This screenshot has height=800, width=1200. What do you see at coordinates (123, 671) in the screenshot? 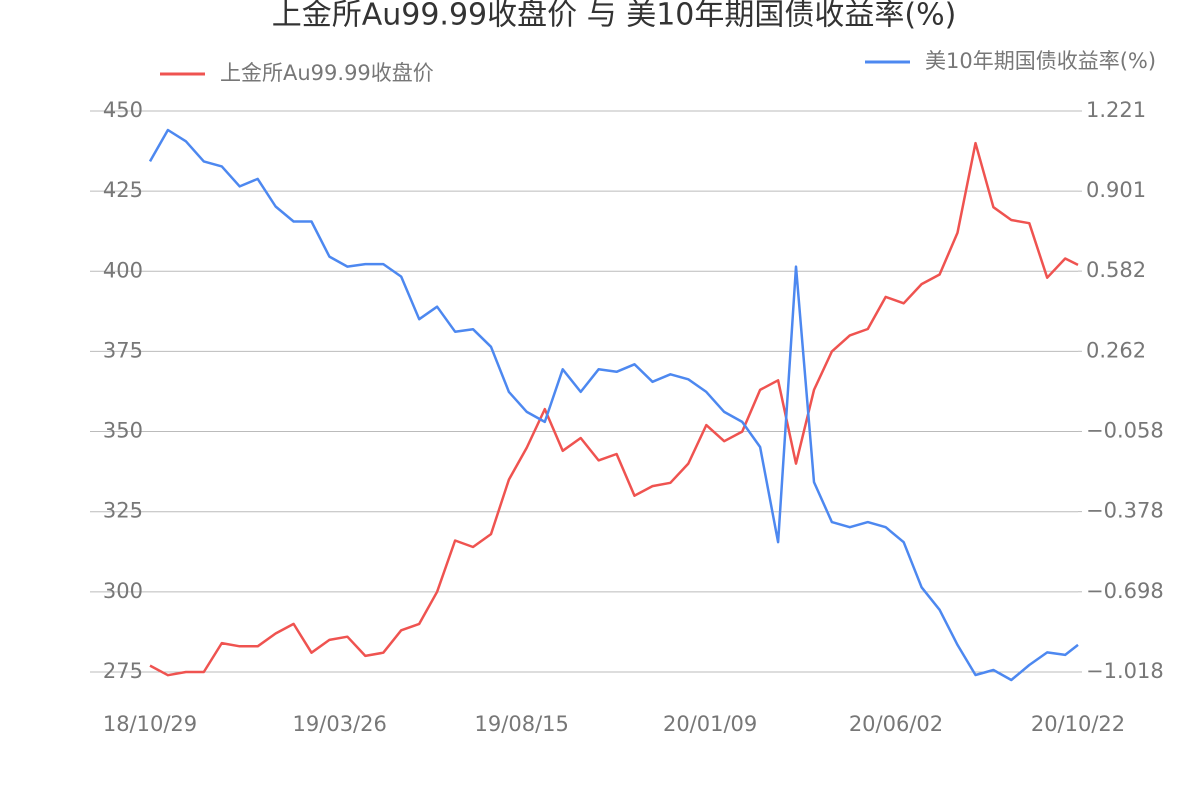
I see `y-tick-label: 275` at bounding box center [123, 671].